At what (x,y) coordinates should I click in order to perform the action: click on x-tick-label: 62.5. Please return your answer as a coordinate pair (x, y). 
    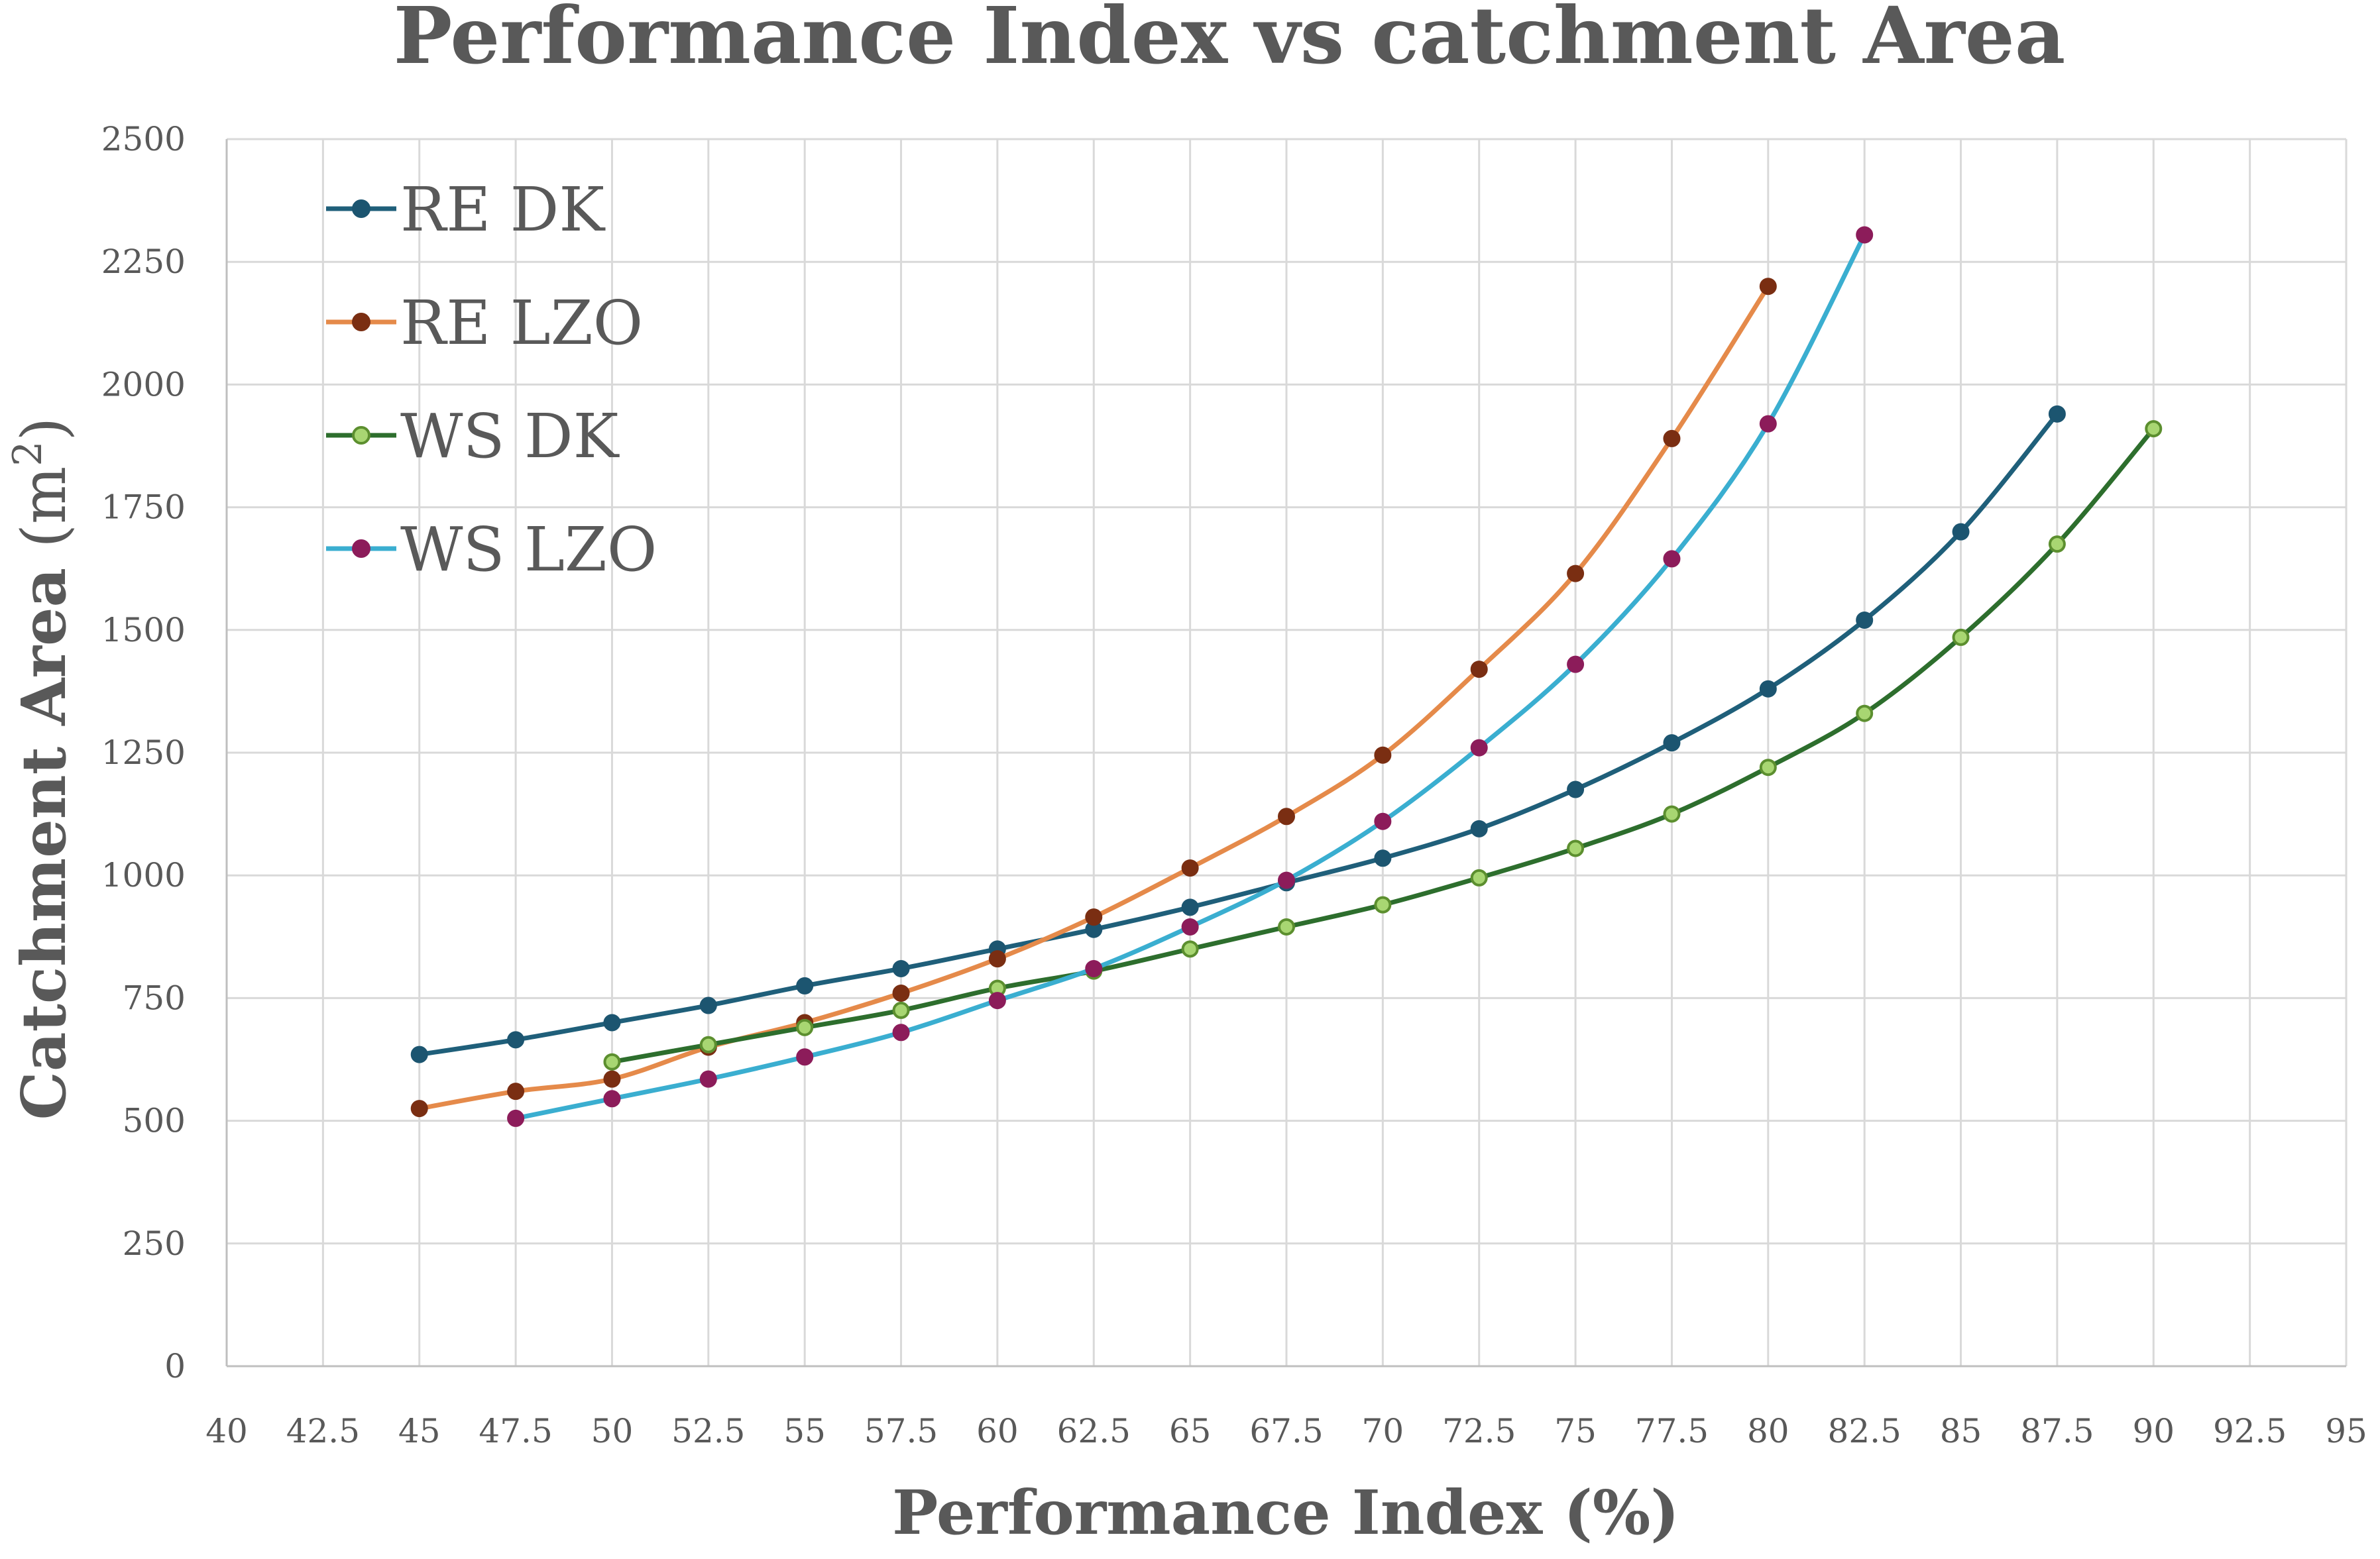
    Looking at the image, I should click on (1094, 1431).